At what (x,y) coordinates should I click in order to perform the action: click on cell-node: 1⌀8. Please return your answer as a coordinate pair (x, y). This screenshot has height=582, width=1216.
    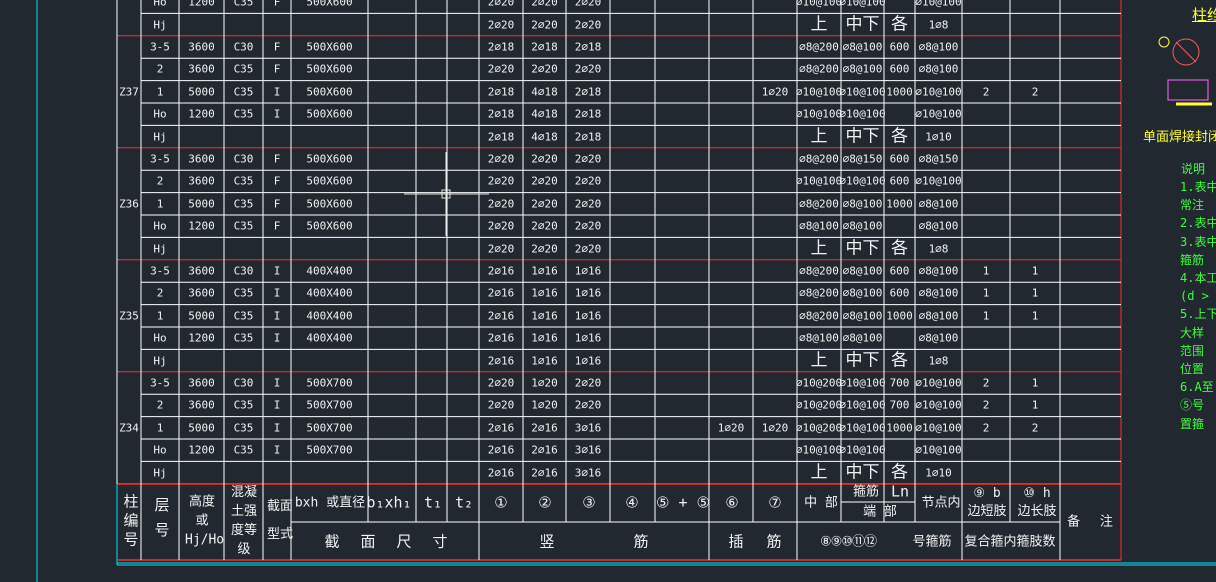
    Looking at the image, I should click on (938, 249).